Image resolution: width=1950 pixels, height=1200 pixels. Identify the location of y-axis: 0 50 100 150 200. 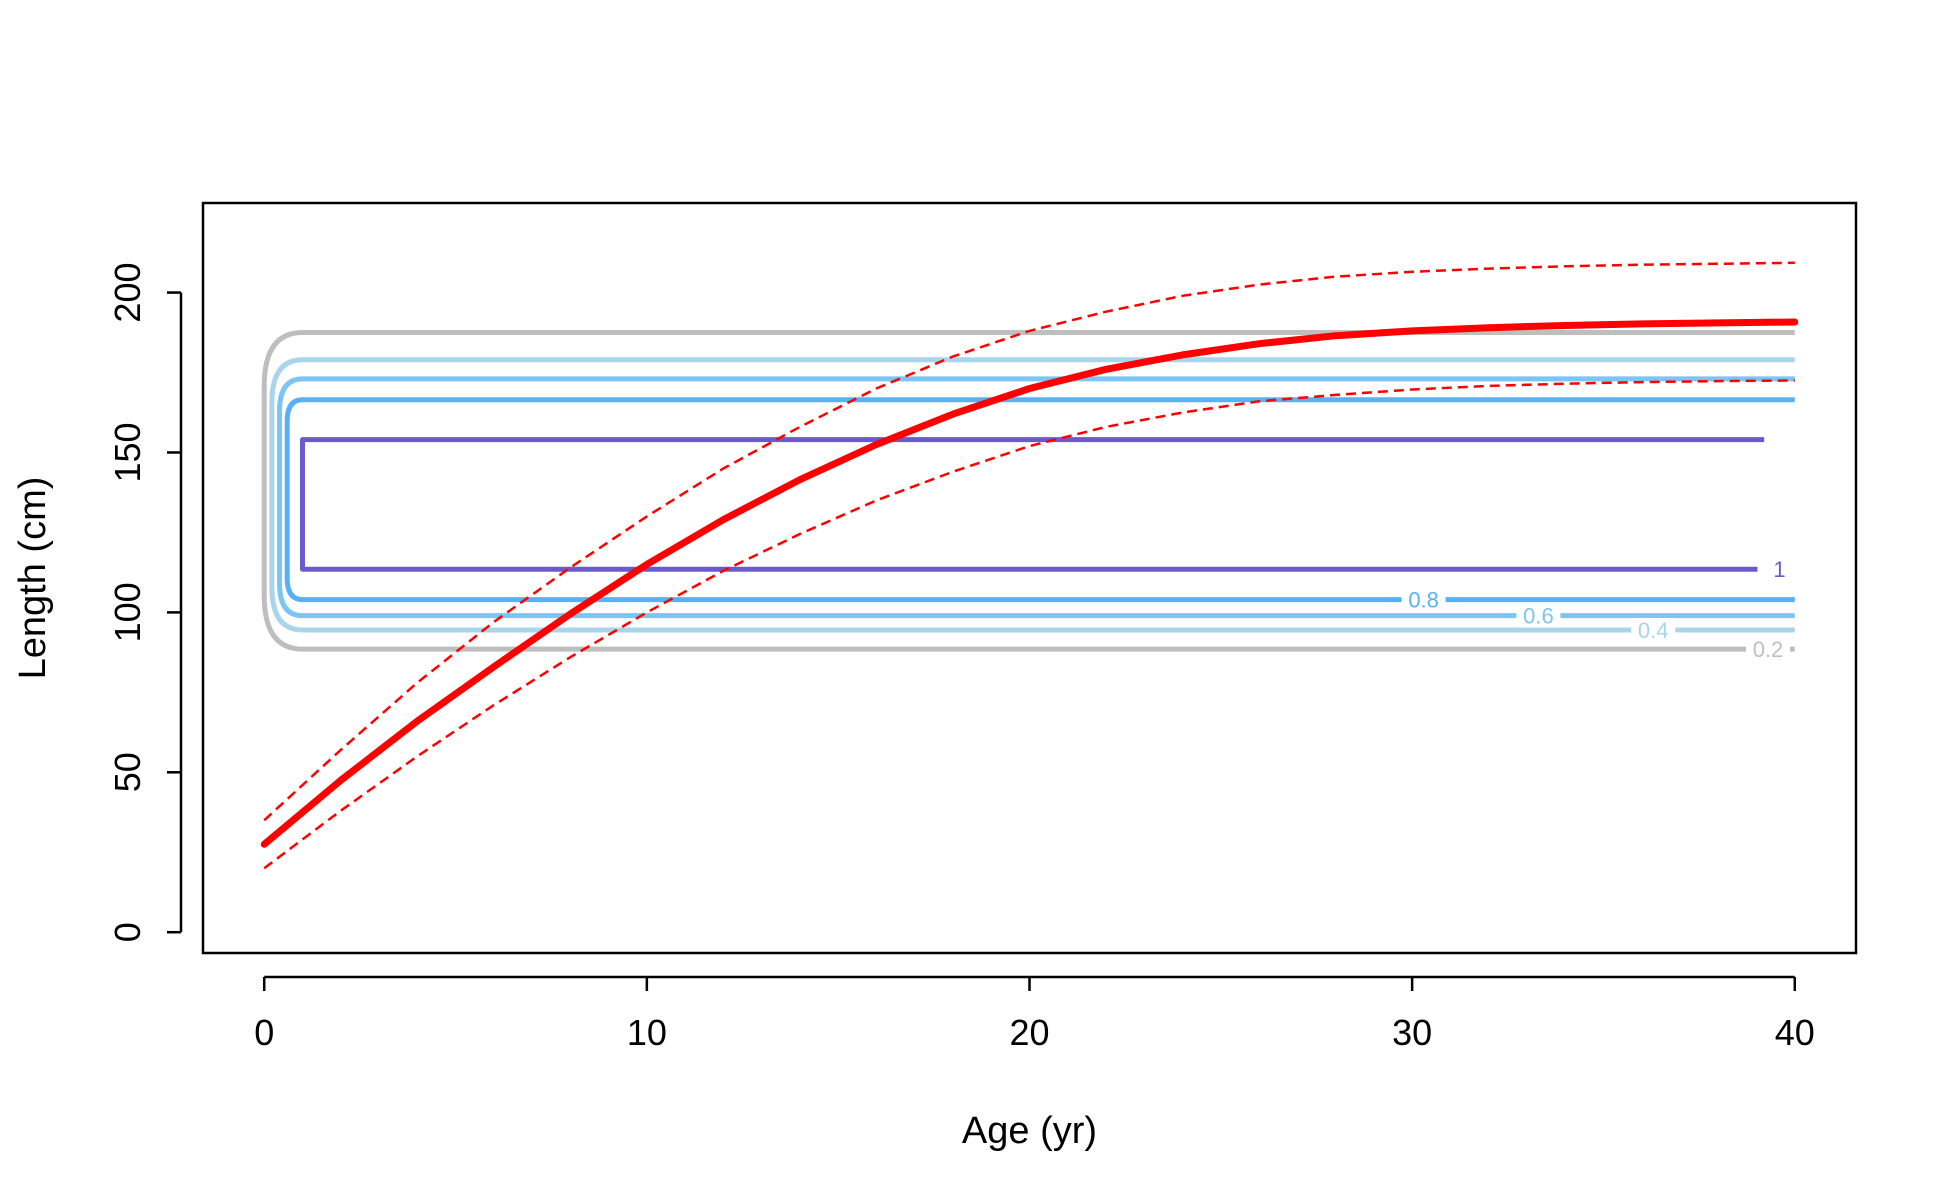
(145, 602).